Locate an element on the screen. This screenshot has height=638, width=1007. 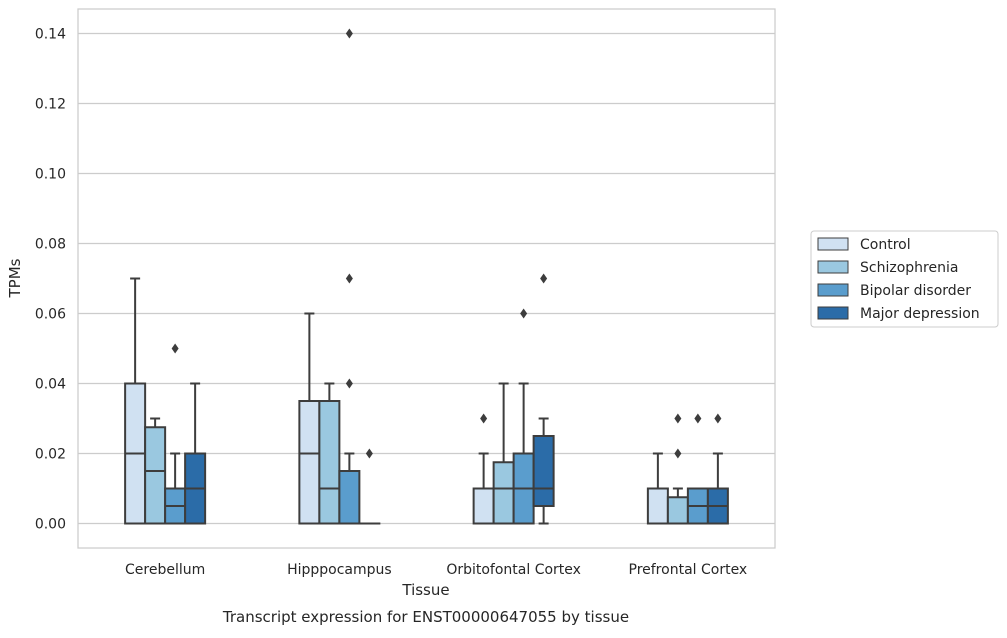
y-tick-label: 0.14 is located at coordinates (50, 35).